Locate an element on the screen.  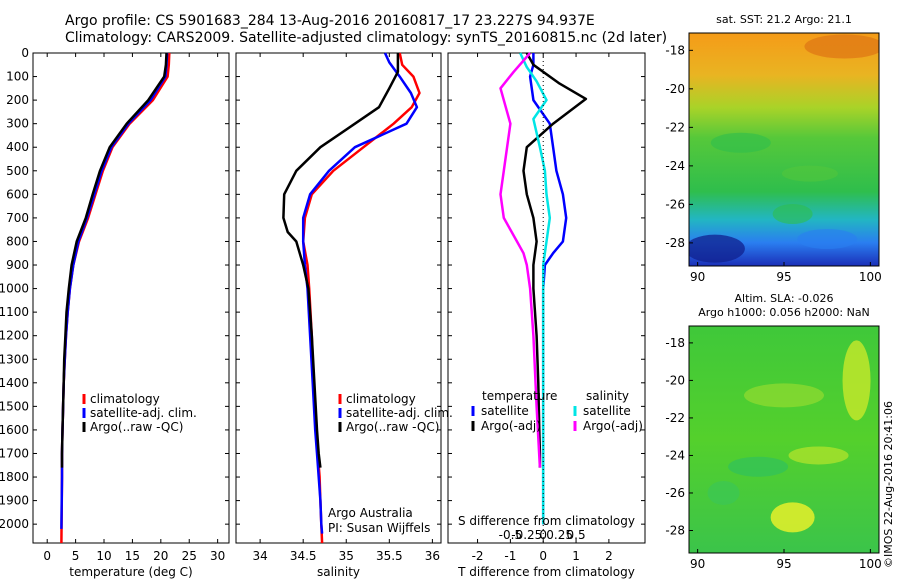
sst-map-ytick-label: -26 is located at coordinates (675, 204).